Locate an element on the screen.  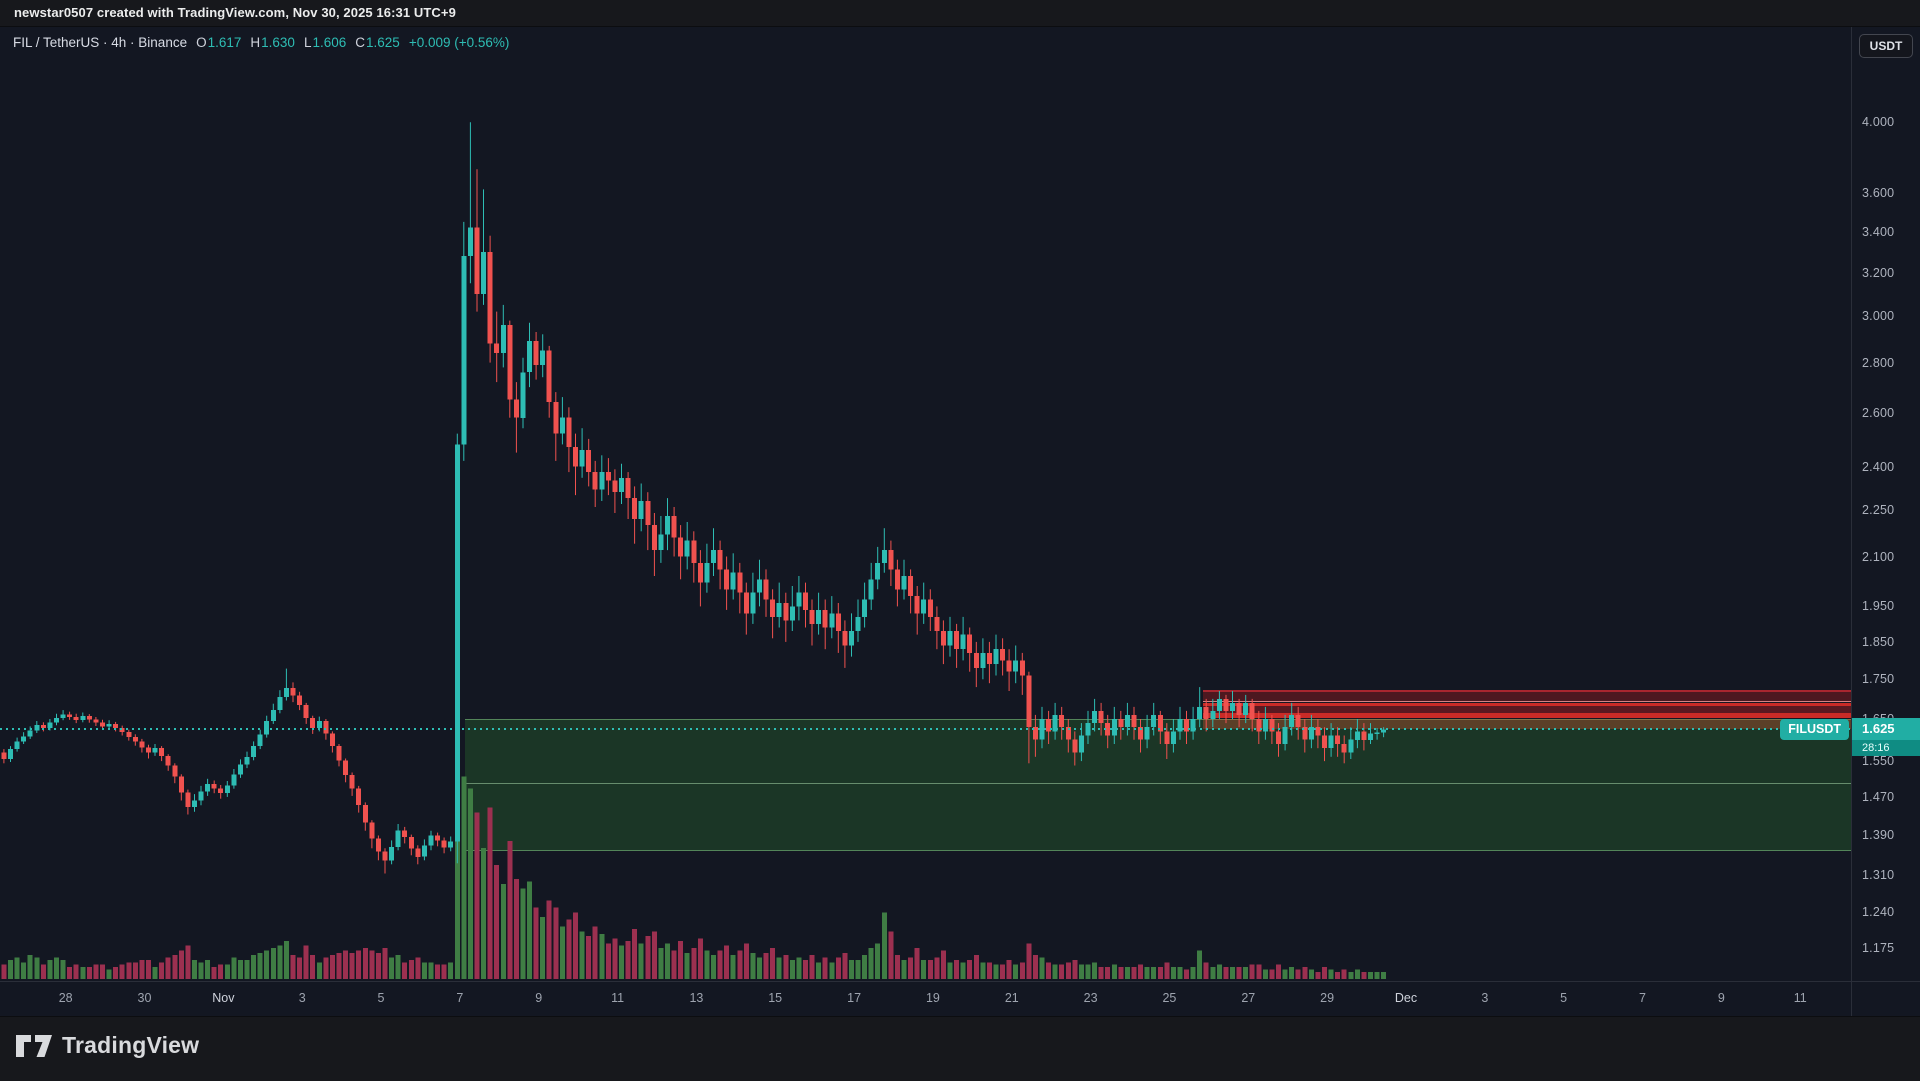
symbol-price-flag: FILUSDT is located at coordinates (1814, 729).